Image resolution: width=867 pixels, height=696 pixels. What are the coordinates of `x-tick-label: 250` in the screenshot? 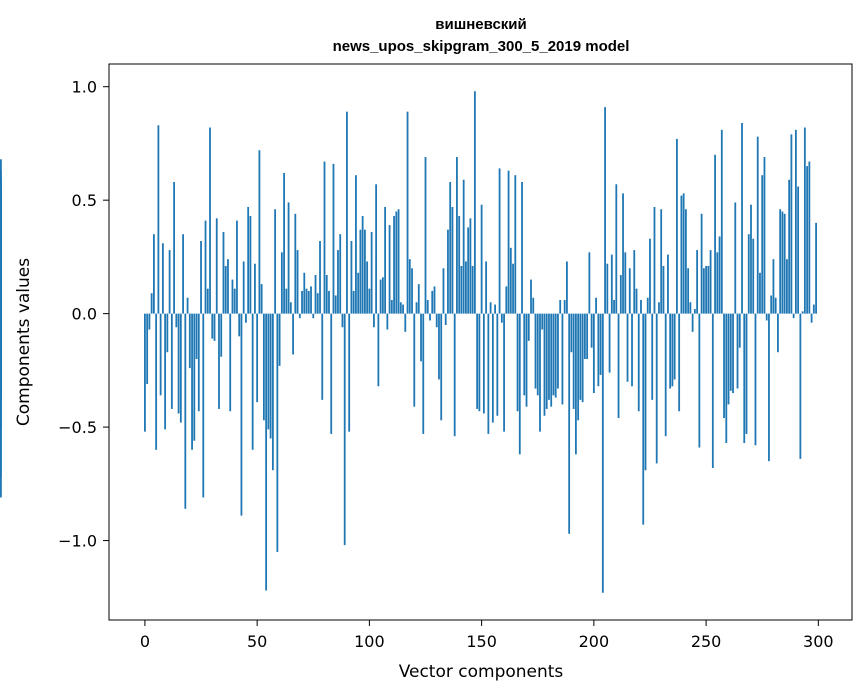 It's located at (706, 641).